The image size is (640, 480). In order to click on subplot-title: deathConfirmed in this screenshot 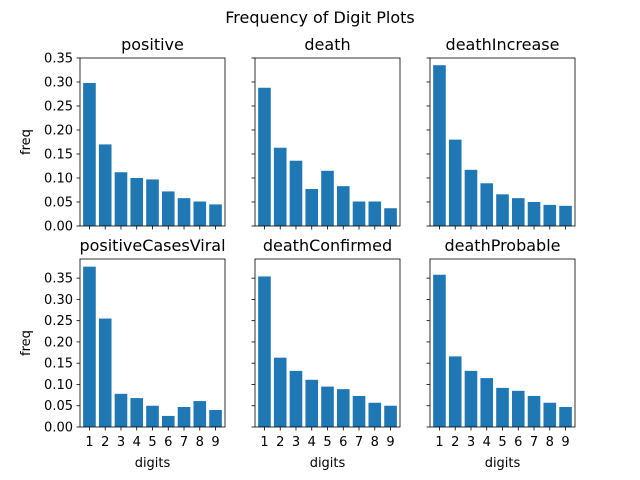, I will do `click(327, 245)`.